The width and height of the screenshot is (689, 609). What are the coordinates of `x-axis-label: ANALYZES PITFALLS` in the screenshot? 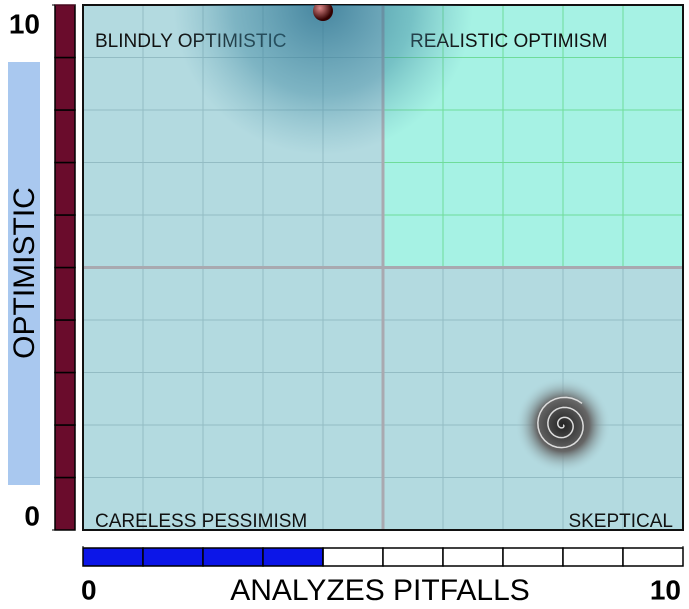 It's located at (380, 590).